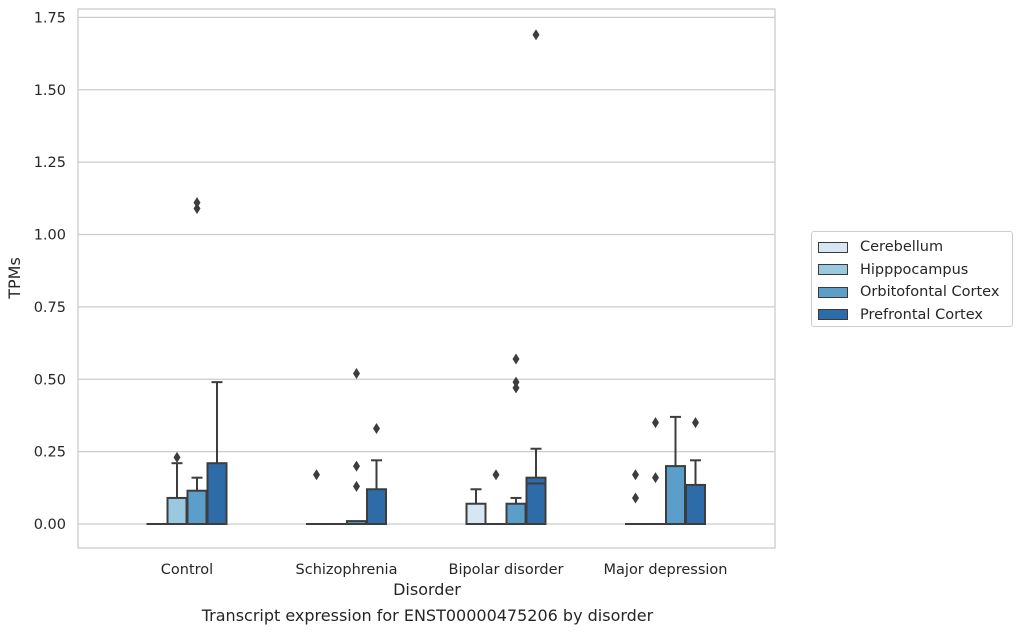 Image resolution: width=1023 pixels, height=634 pixels. I want to click on legend-item: Orbitofontal Cortex, so click(912, 292).